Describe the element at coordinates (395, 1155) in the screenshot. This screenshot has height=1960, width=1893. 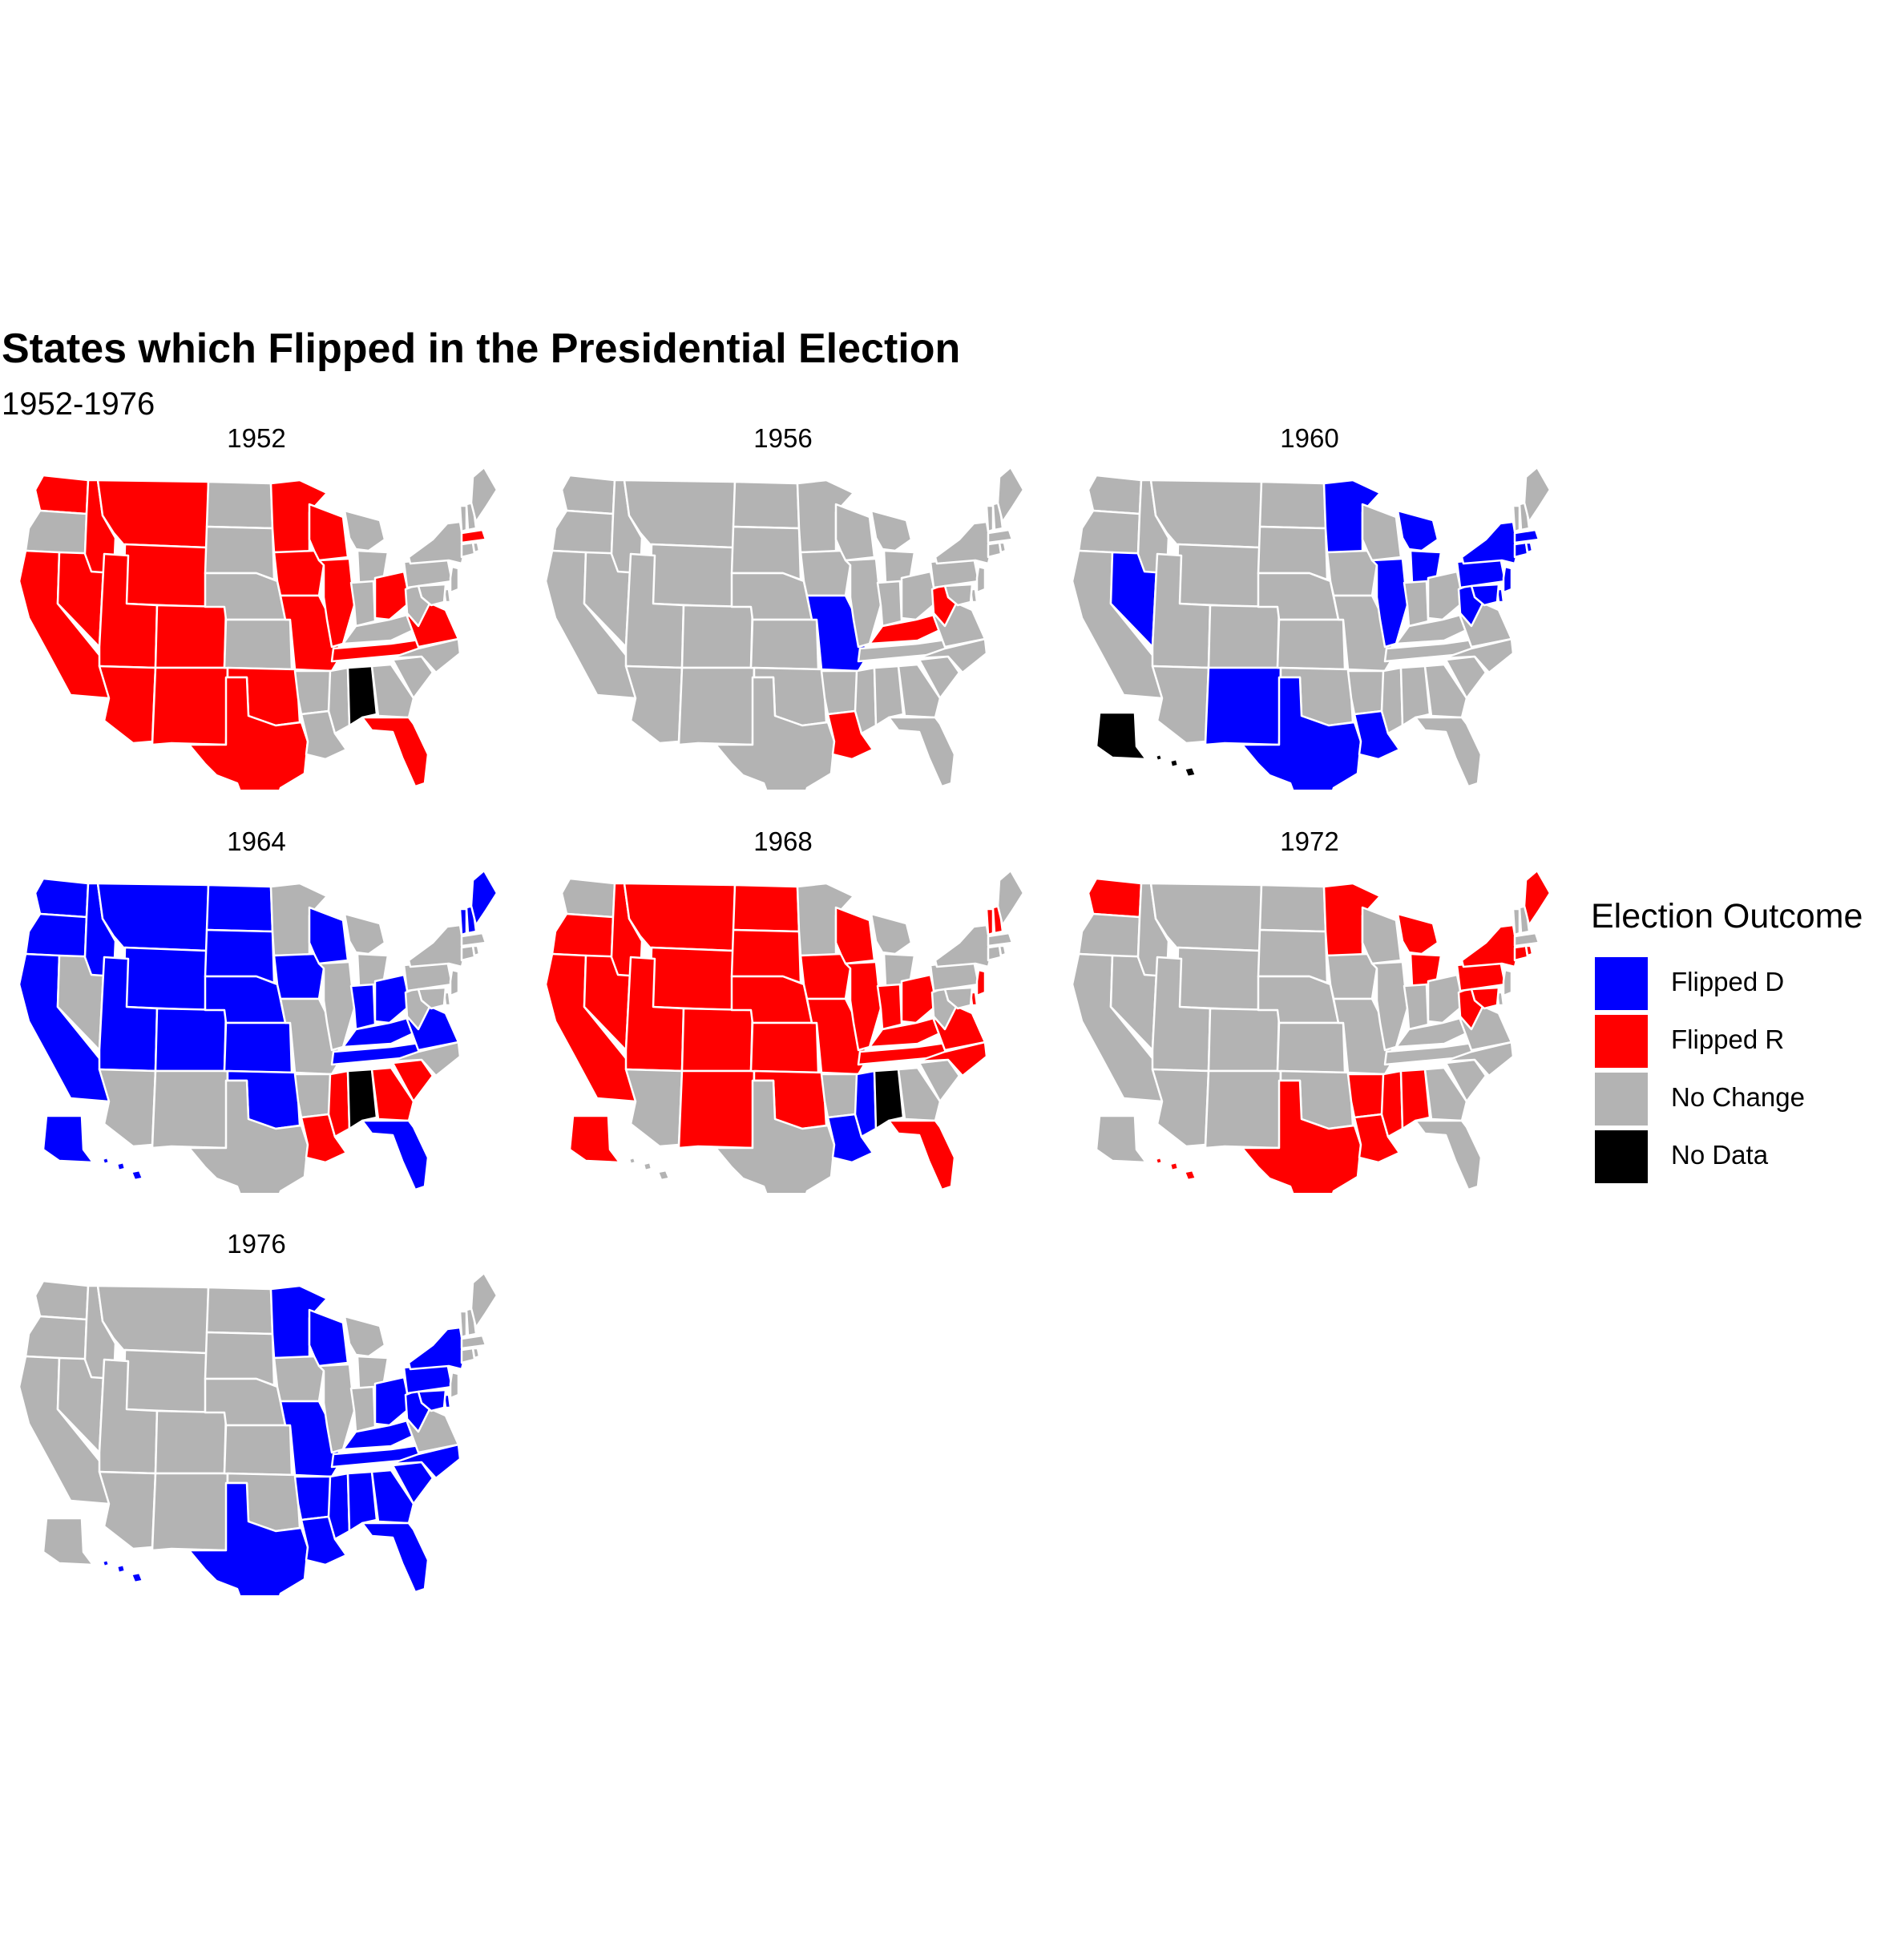
I see `state-fl` at that location.